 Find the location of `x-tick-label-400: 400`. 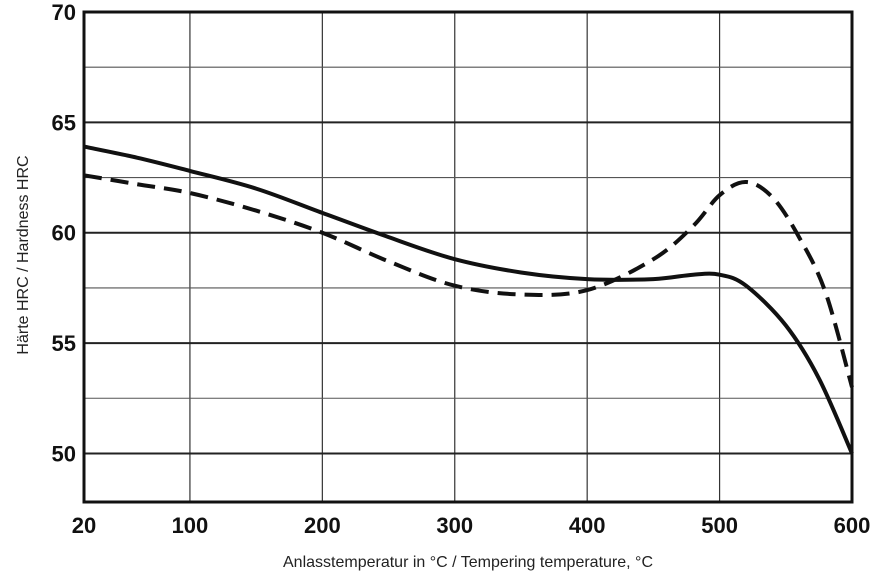

x-tick-label-400: 400 is located at coordinates (587, 525).